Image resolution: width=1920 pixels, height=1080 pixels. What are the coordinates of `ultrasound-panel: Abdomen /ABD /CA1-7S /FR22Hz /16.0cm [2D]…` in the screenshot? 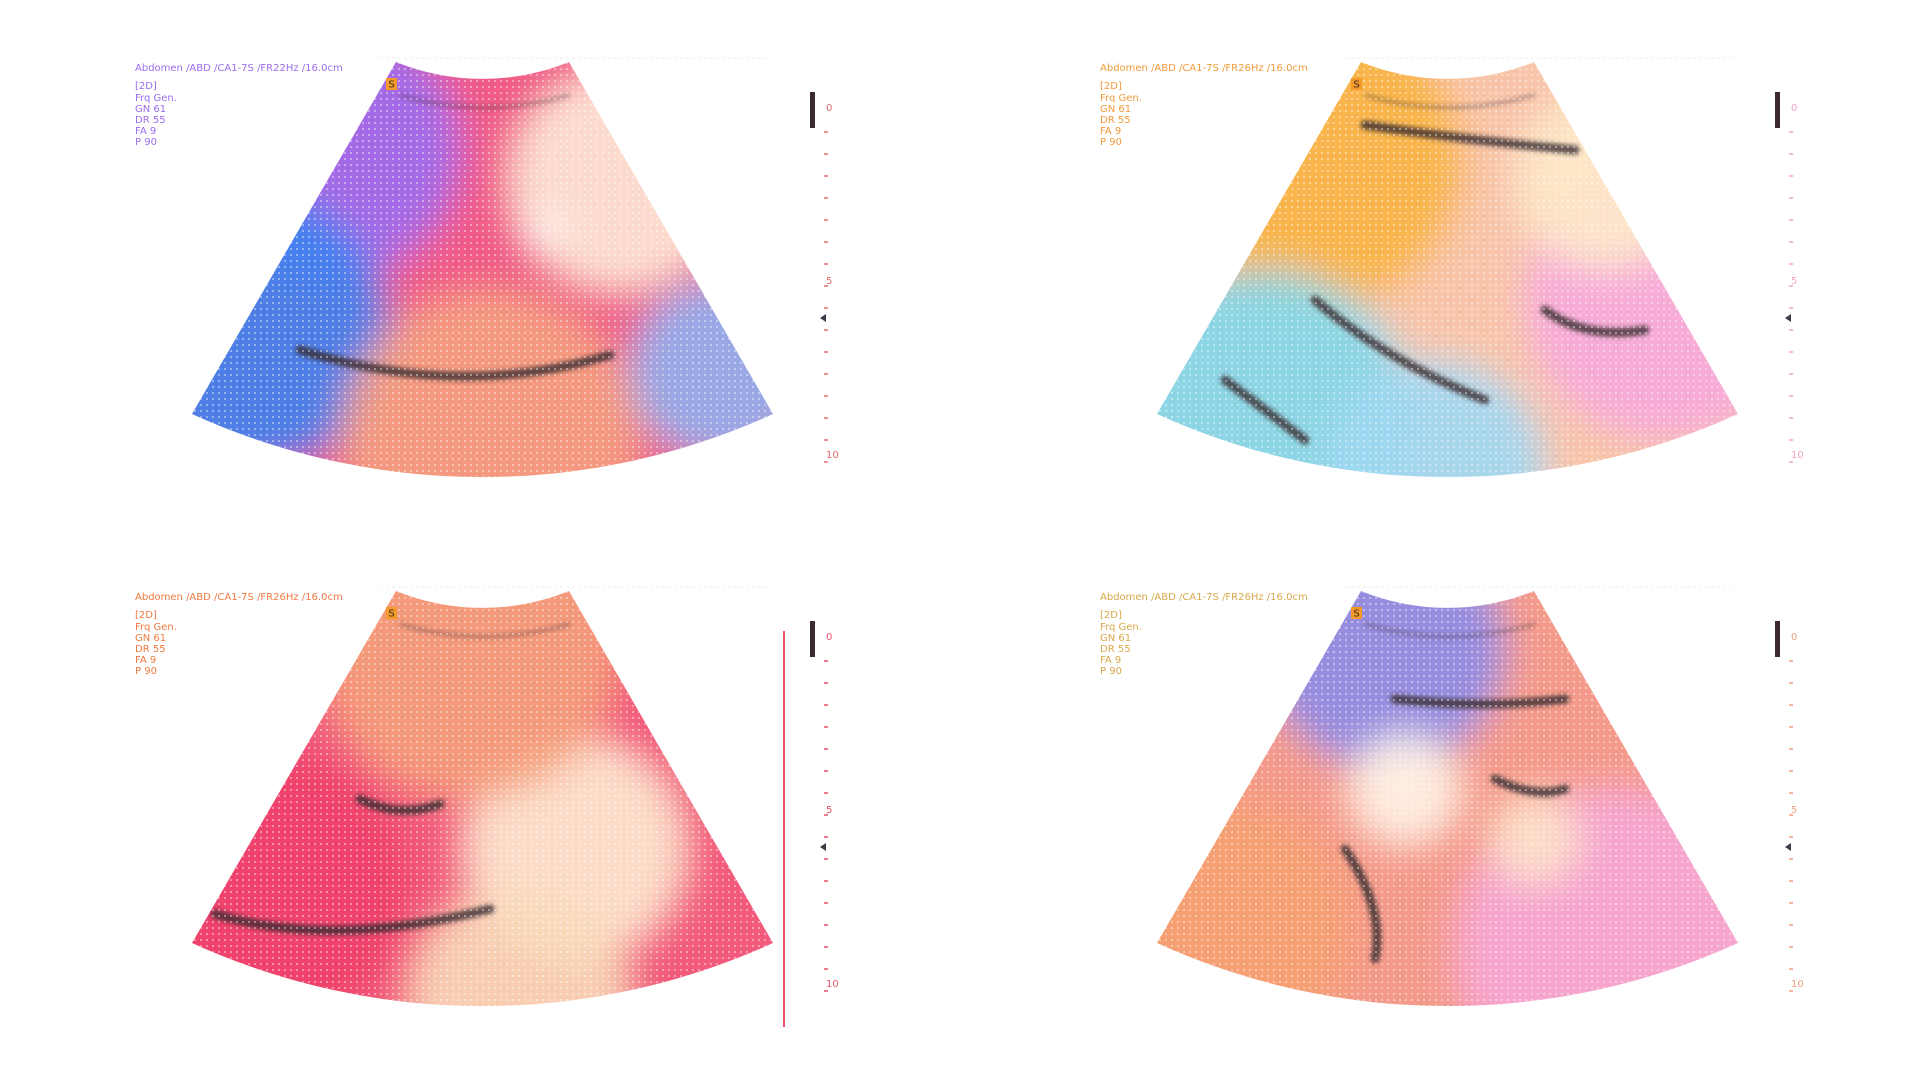 It's located at (487, 267).